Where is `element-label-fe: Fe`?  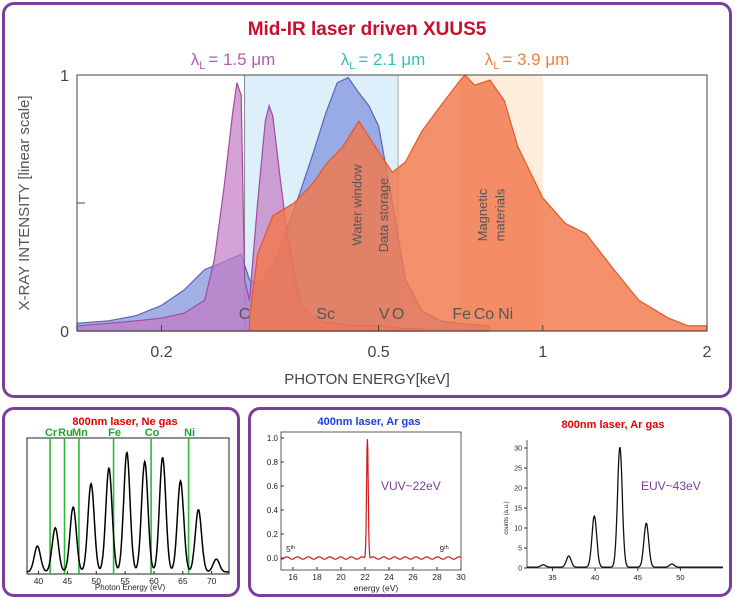
element-label-fe: Fe is located at coordinates (461, 314).